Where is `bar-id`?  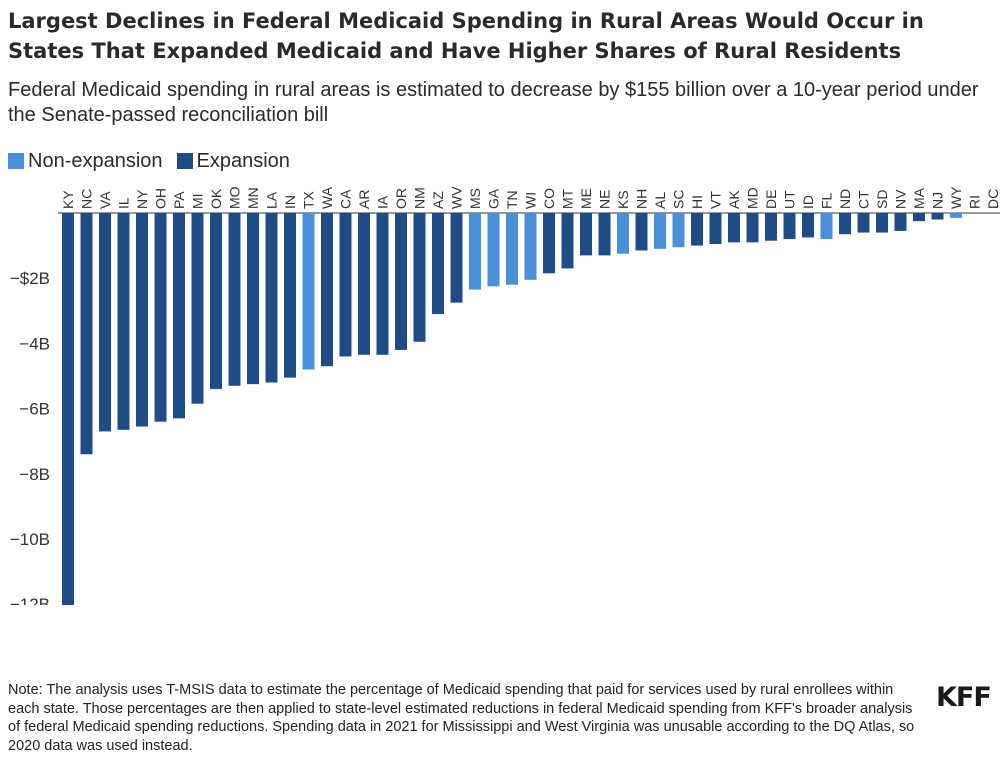
bar-id is located at coordinates (808, 225).